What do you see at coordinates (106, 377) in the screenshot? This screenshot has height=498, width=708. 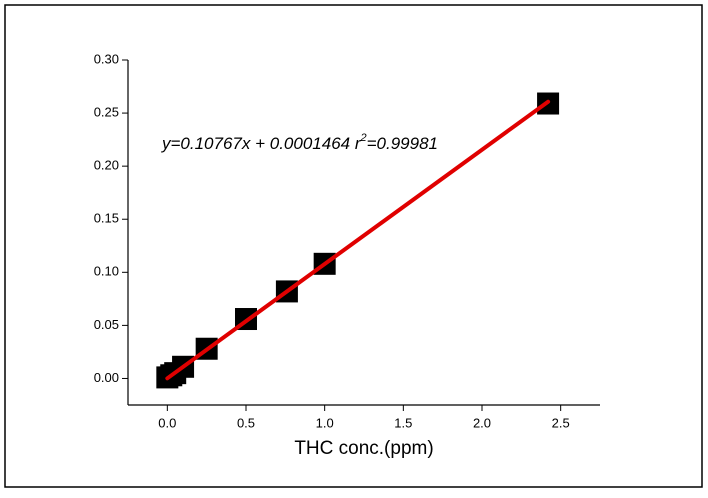 I see `y-tick-label: 0.00` at bounding box center [106, 377].